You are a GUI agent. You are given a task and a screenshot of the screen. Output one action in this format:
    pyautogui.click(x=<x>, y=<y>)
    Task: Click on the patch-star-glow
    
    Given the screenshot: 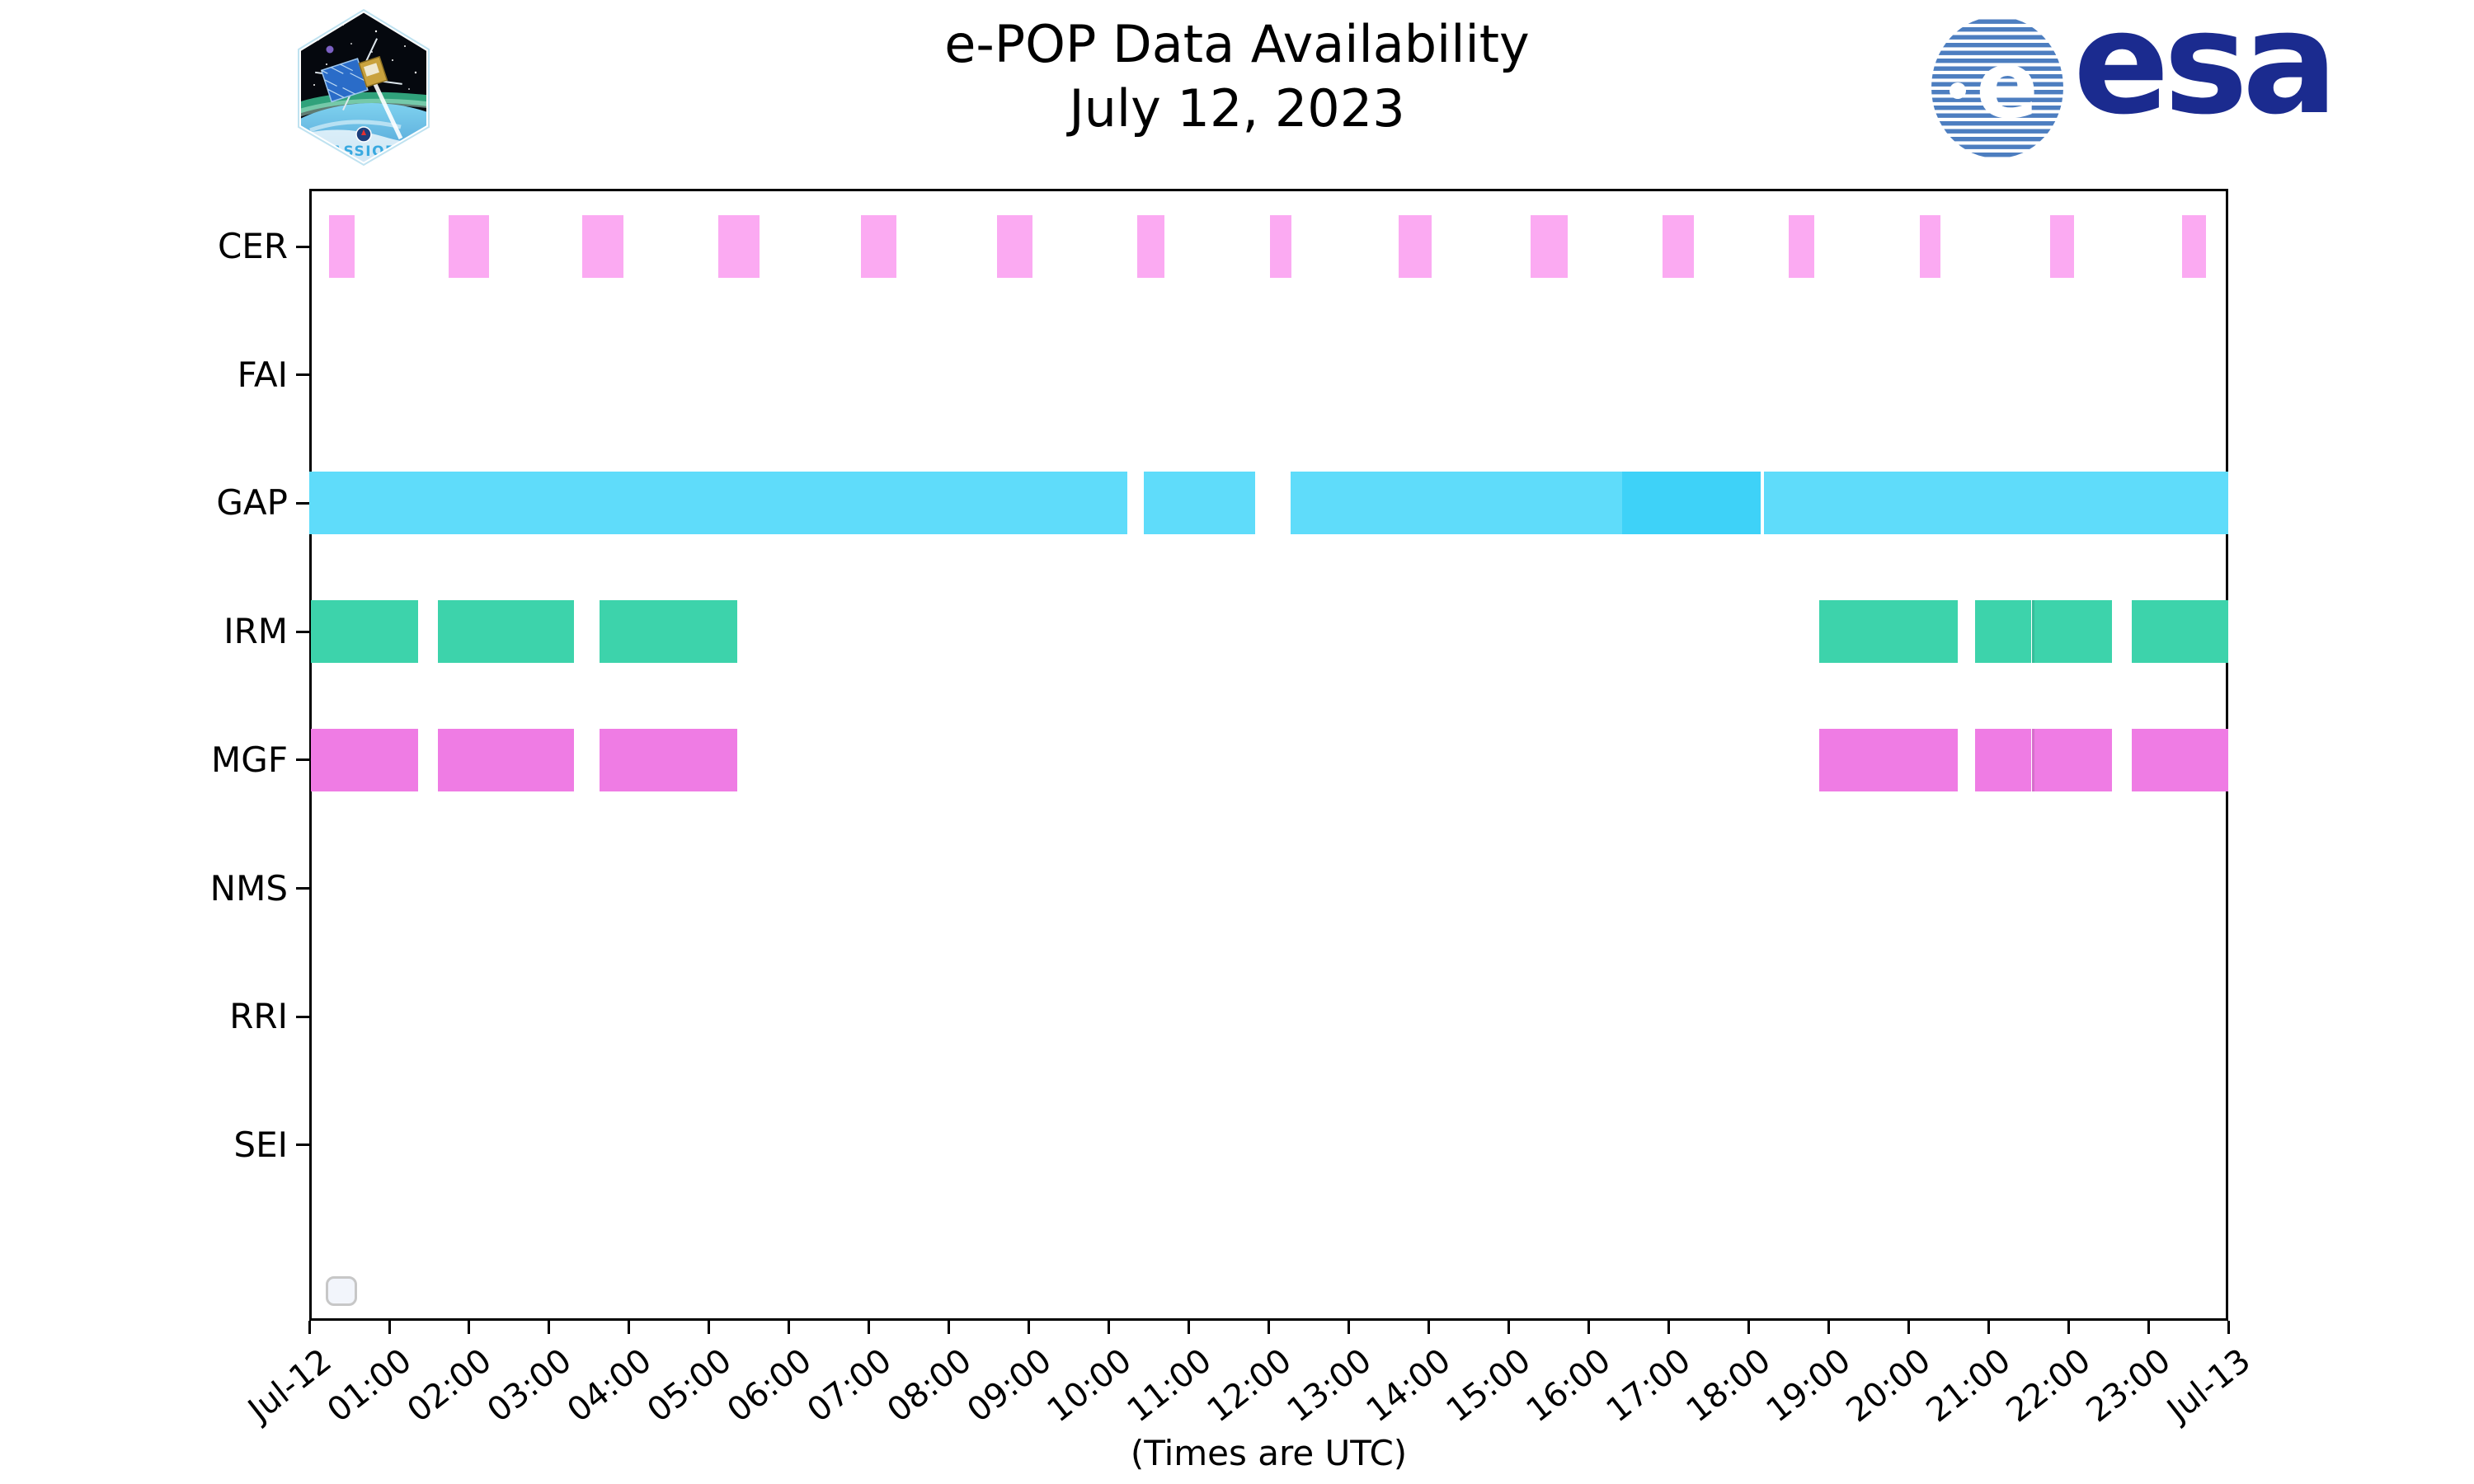 What is the action you would take?
    pyautogui.click(x=330, y=49)
    